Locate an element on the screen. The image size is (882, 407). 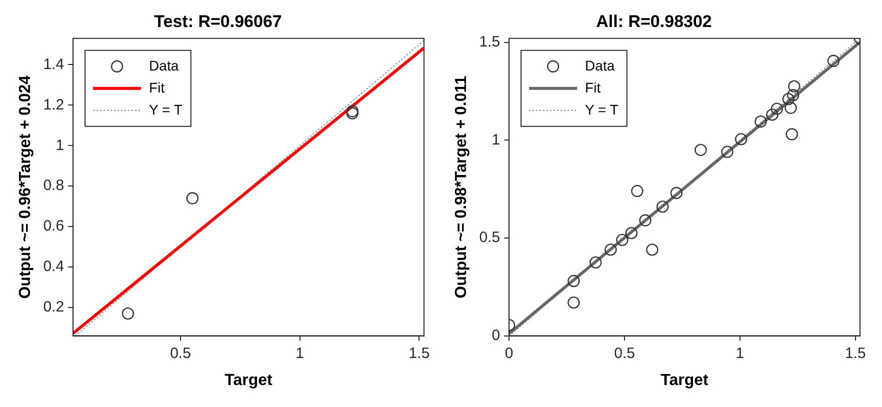
y-tick-label: 0.6 is located at coordinates (53, 226).